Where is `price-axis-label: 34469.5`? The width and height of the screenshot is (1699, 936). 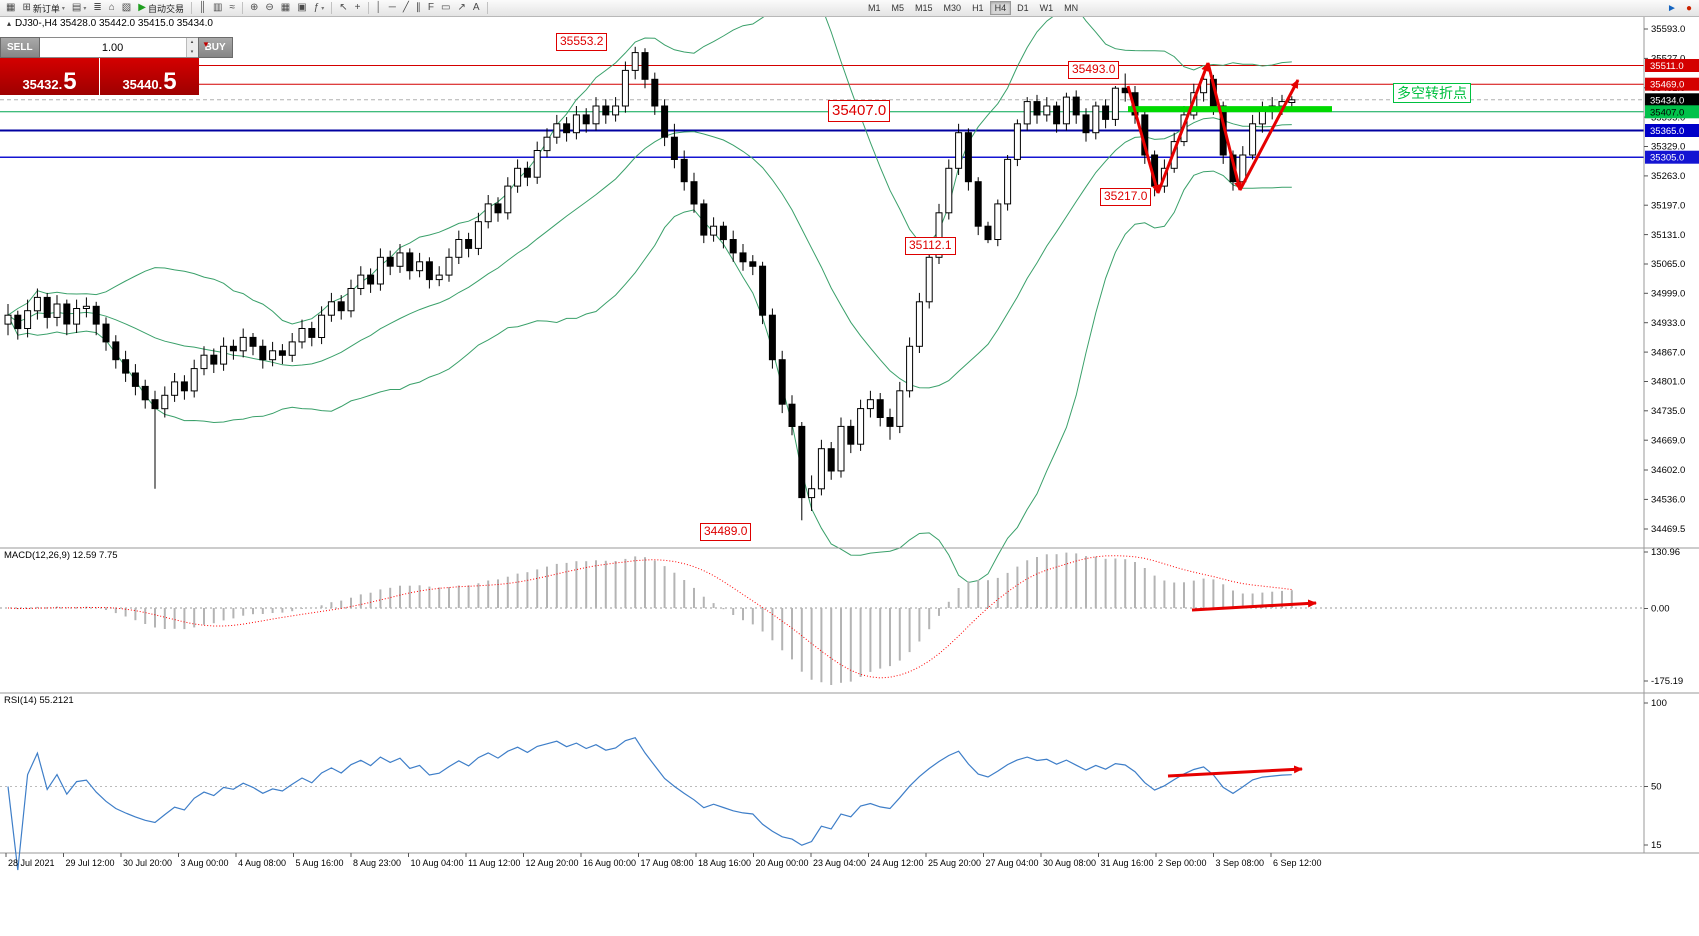
price-axis-label: 34469.5 is located at coordinates (1668, 529).